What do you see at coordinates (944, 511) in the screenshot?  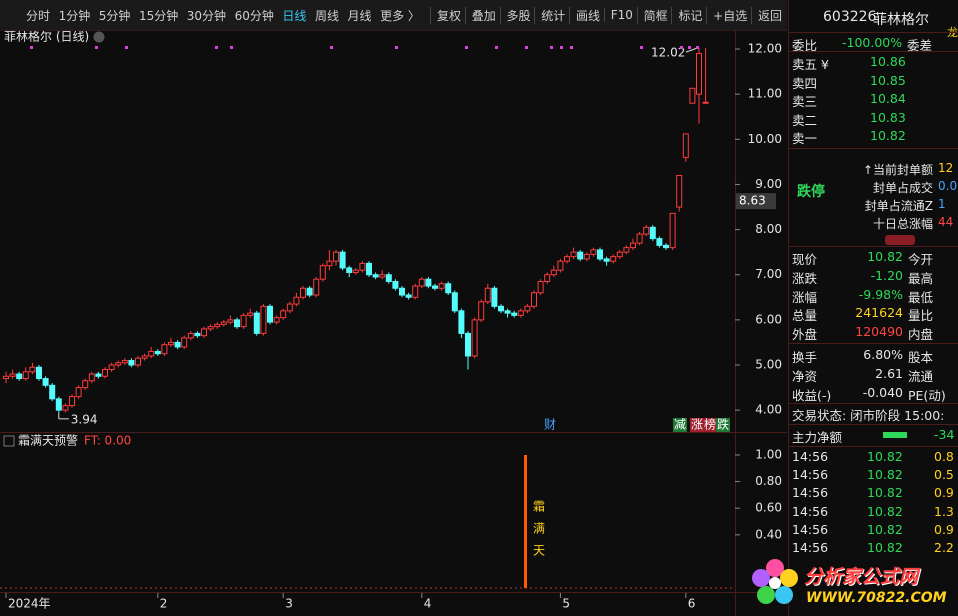 I see `trade-volume: 1.3` at bounding box center [944, 511].